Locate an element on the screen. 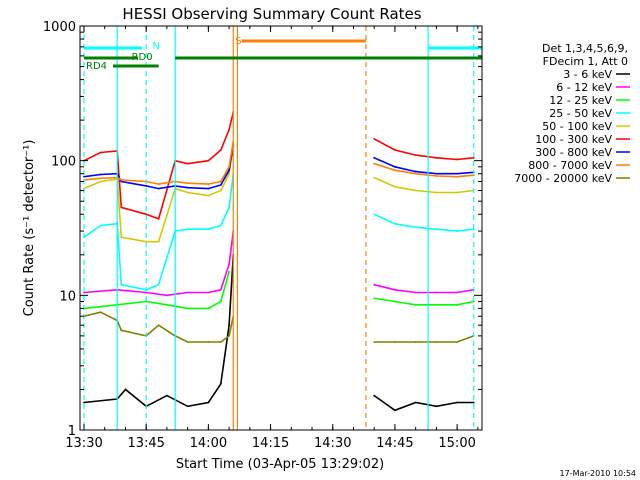 The height and width of the screenshot is (480, 640). legend-header: FDecim 1, Att 0 is located at coordinates (585, 61).